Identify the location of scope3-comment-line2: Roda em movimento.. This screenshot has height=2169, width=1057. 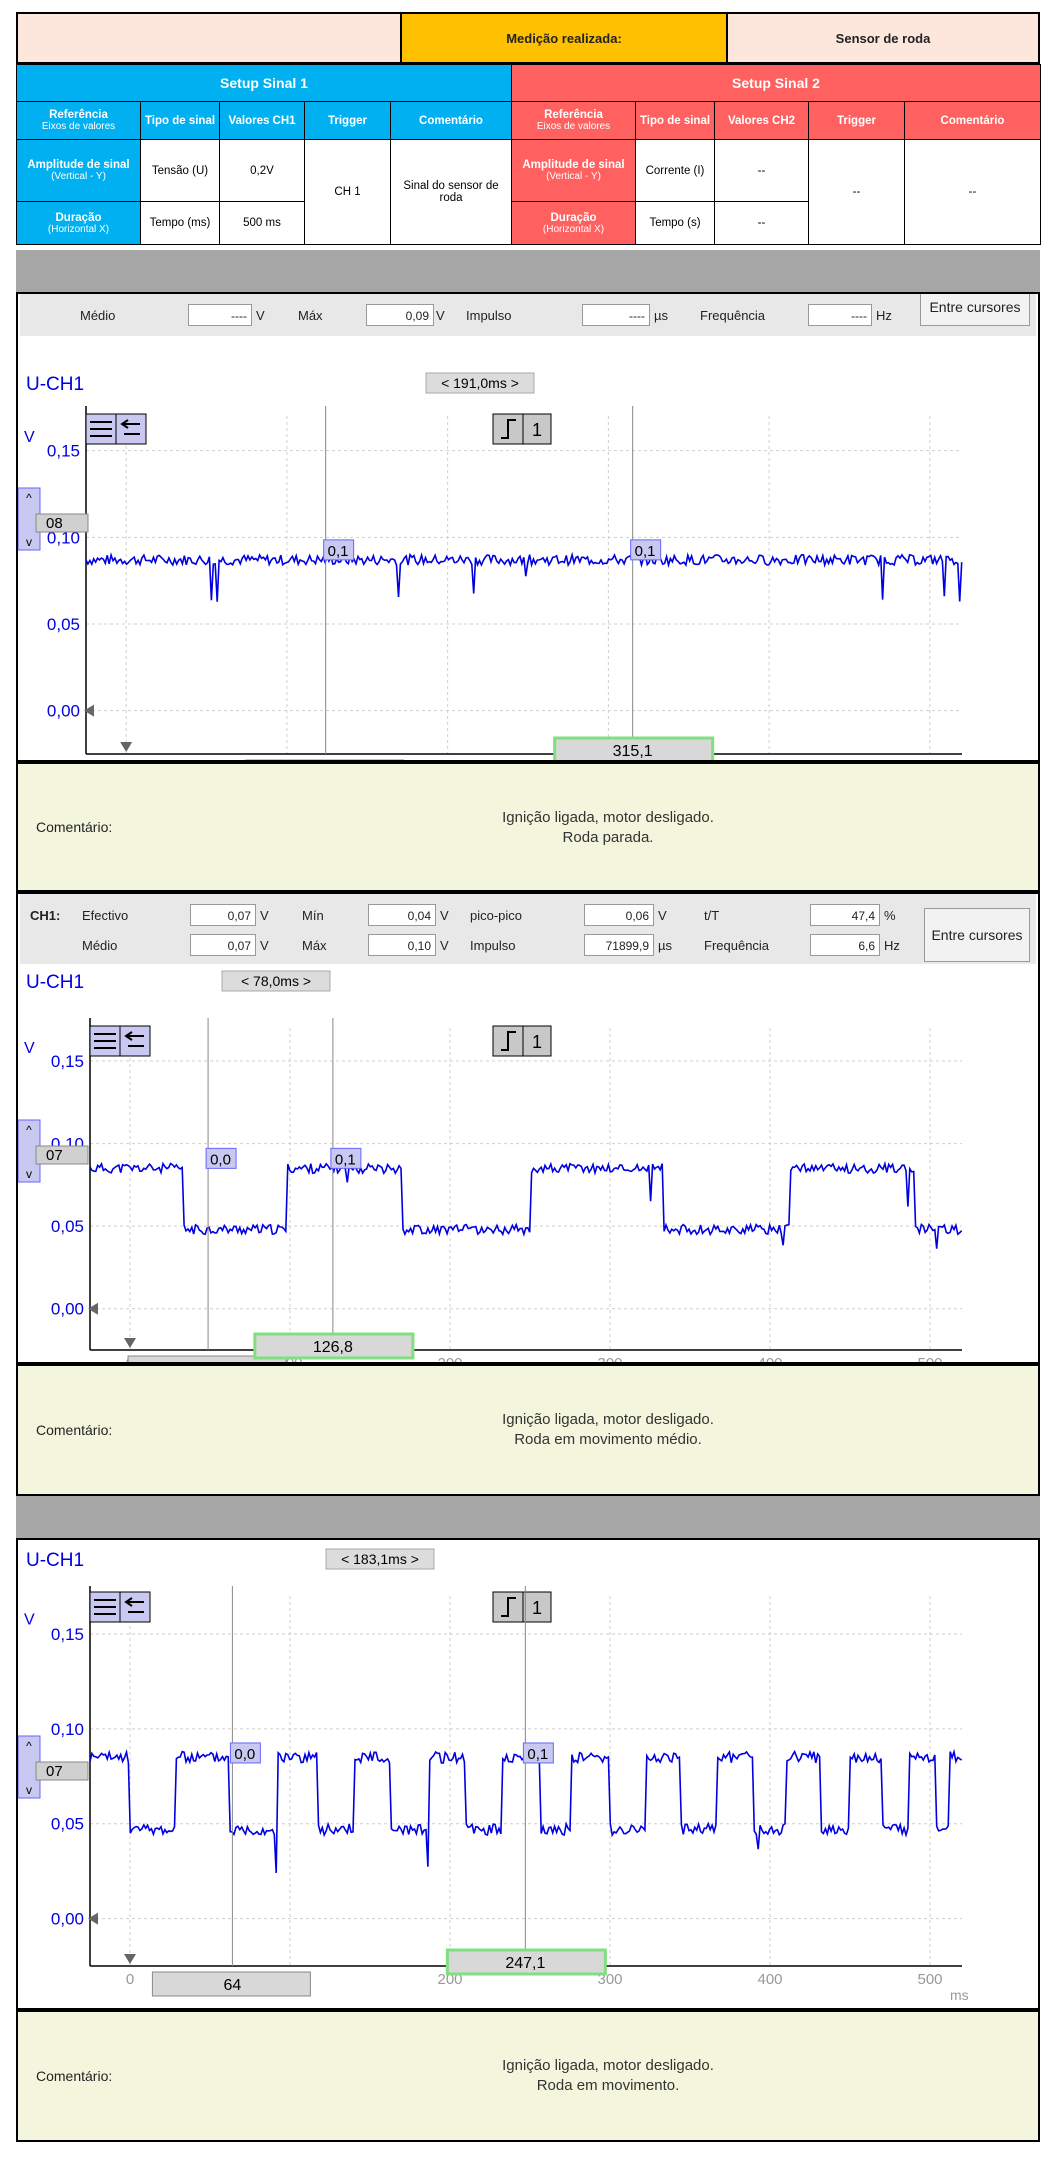
(608, 2085).